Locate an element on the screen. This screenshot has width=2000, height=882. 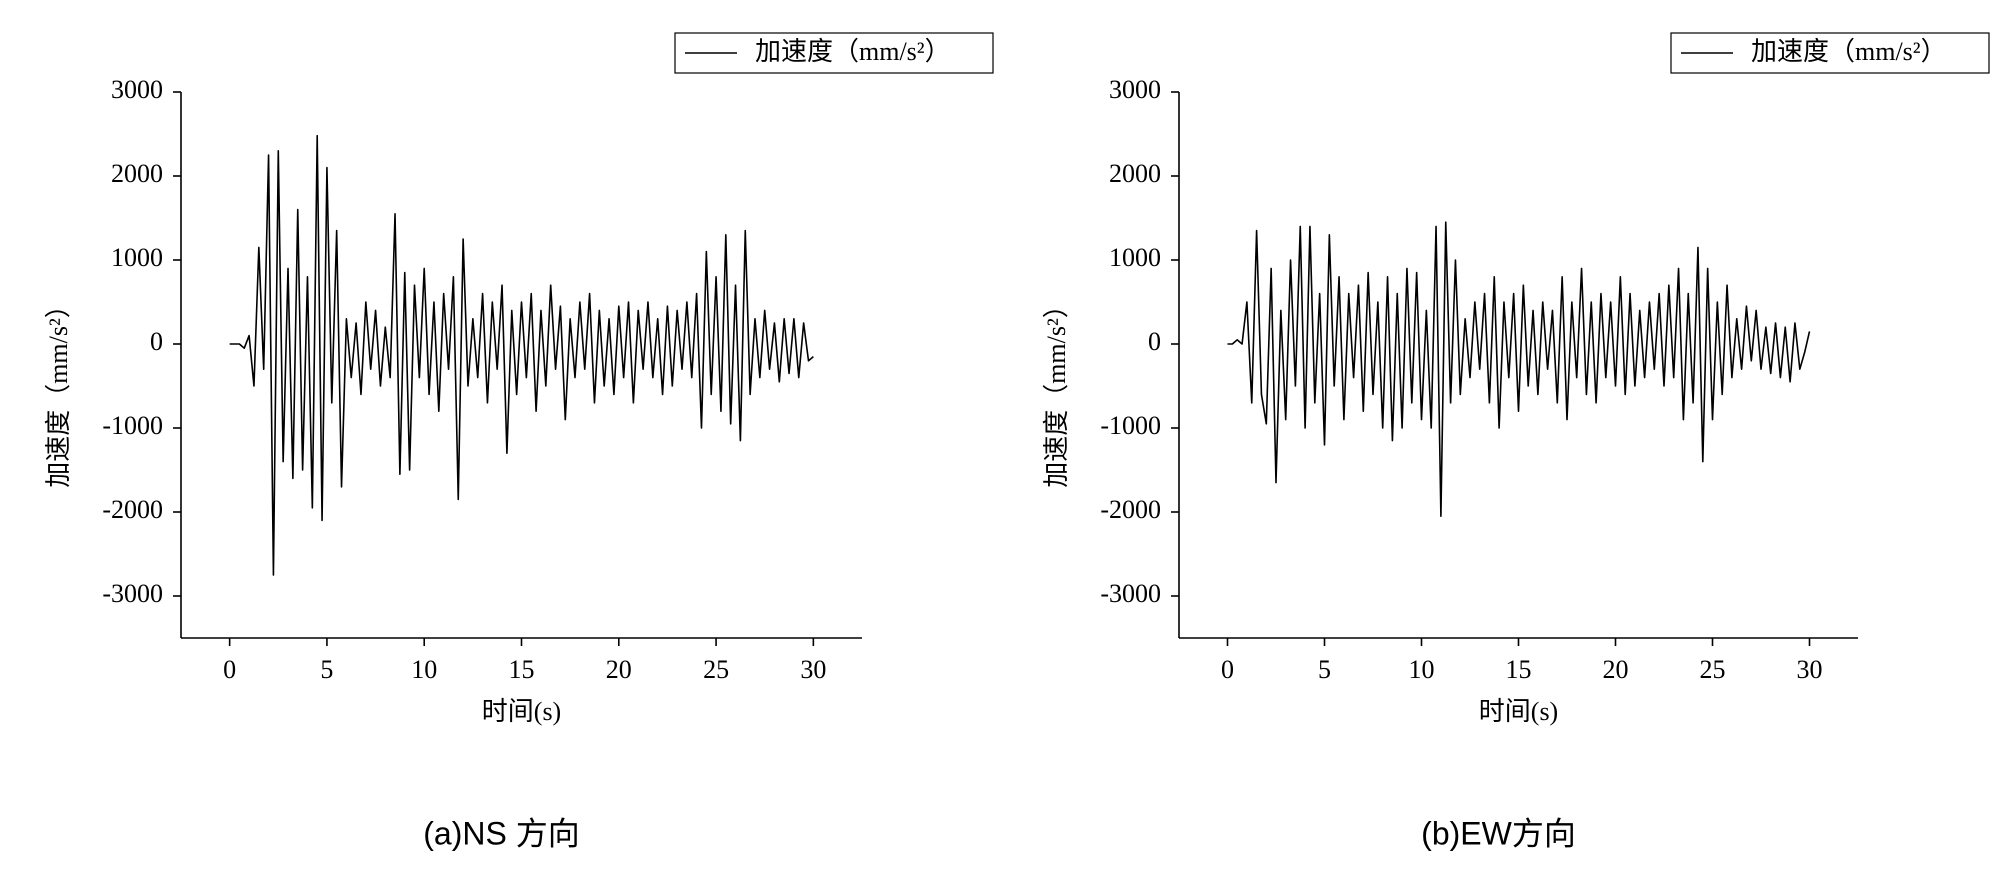
caption: (a)NS 方向 is located at coordinates (501, 833).